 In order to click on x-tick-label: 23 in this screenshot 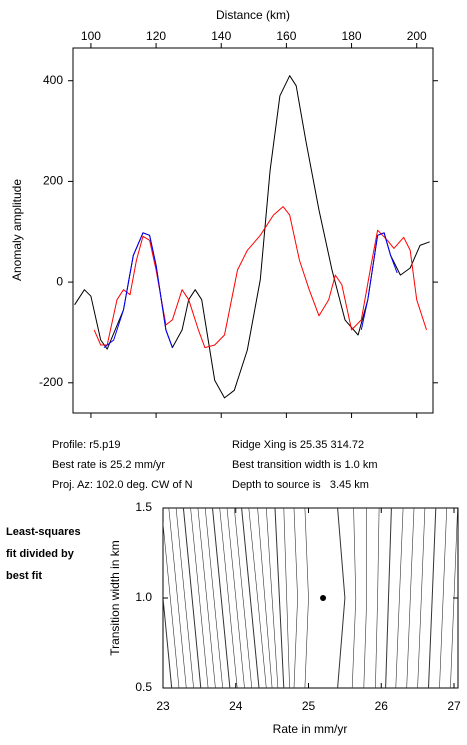, I will do `click(163, 706)`.